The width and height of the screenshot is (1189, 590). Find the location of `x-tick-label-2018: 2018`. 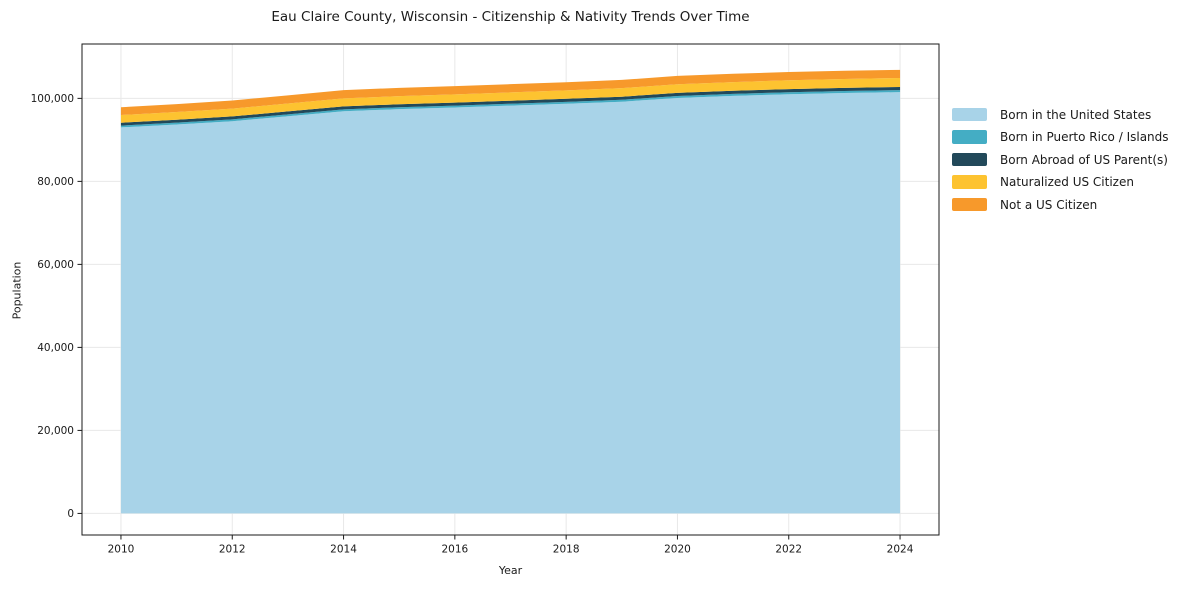

x-tick-label-2018: 2018 is located at coordinates (566, 550).